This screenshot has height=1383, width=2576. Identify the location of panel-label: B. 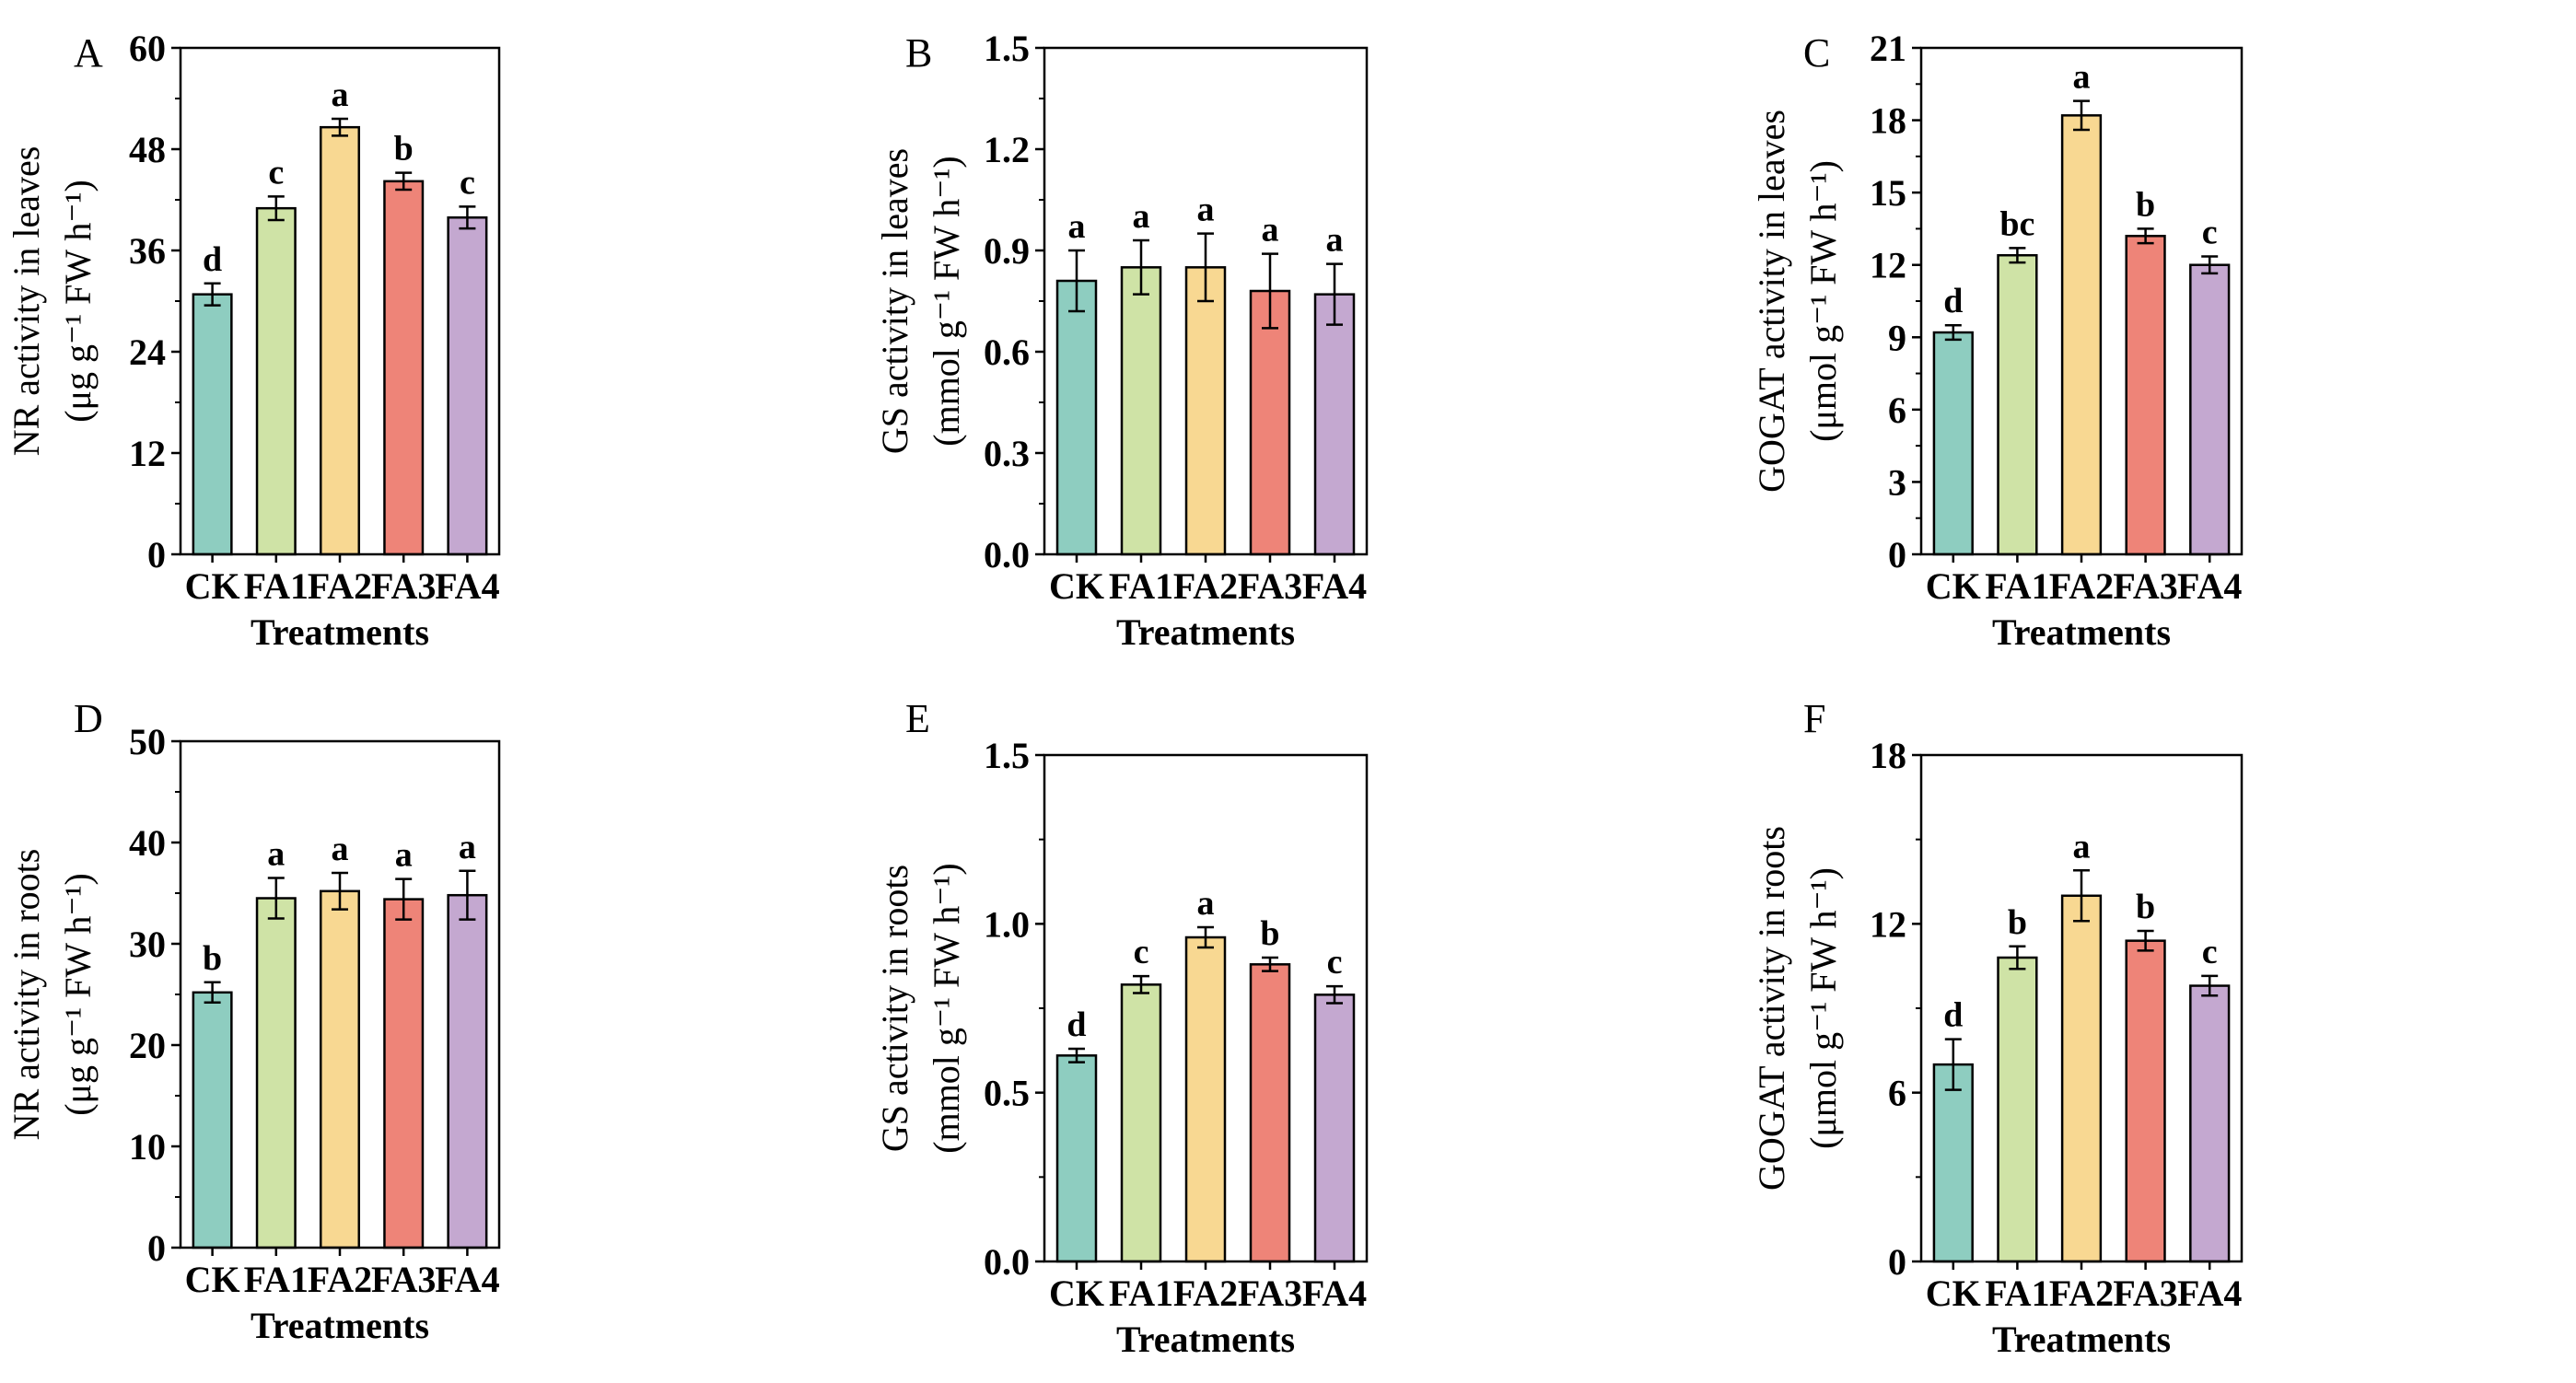
(918, 53).